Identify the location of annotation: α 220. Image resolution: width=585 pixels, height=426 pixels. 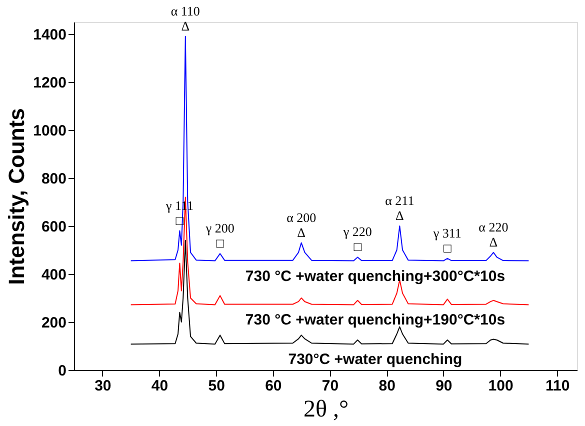
(493, 226).